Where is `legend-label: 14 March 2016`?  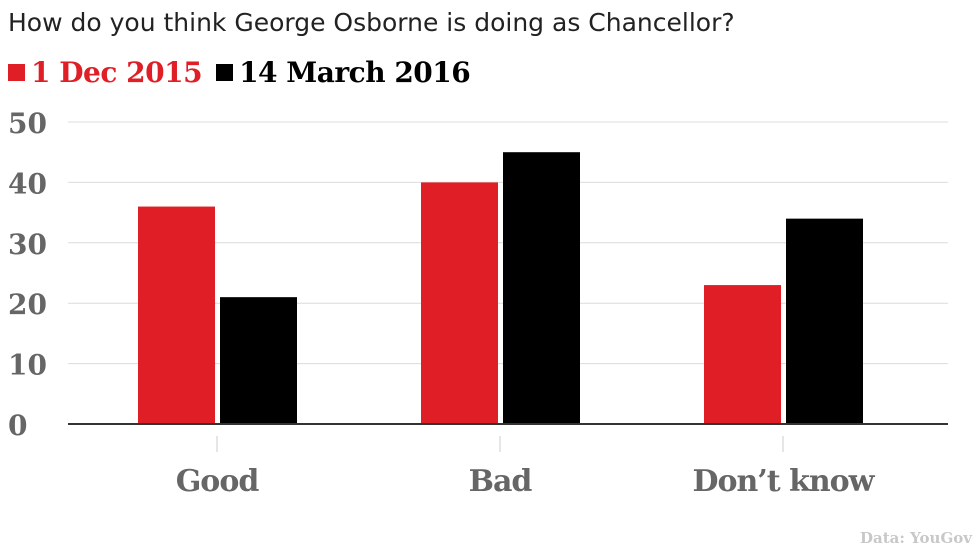
legend-label: 14 March 2016 is located at coordinates (355, 72).